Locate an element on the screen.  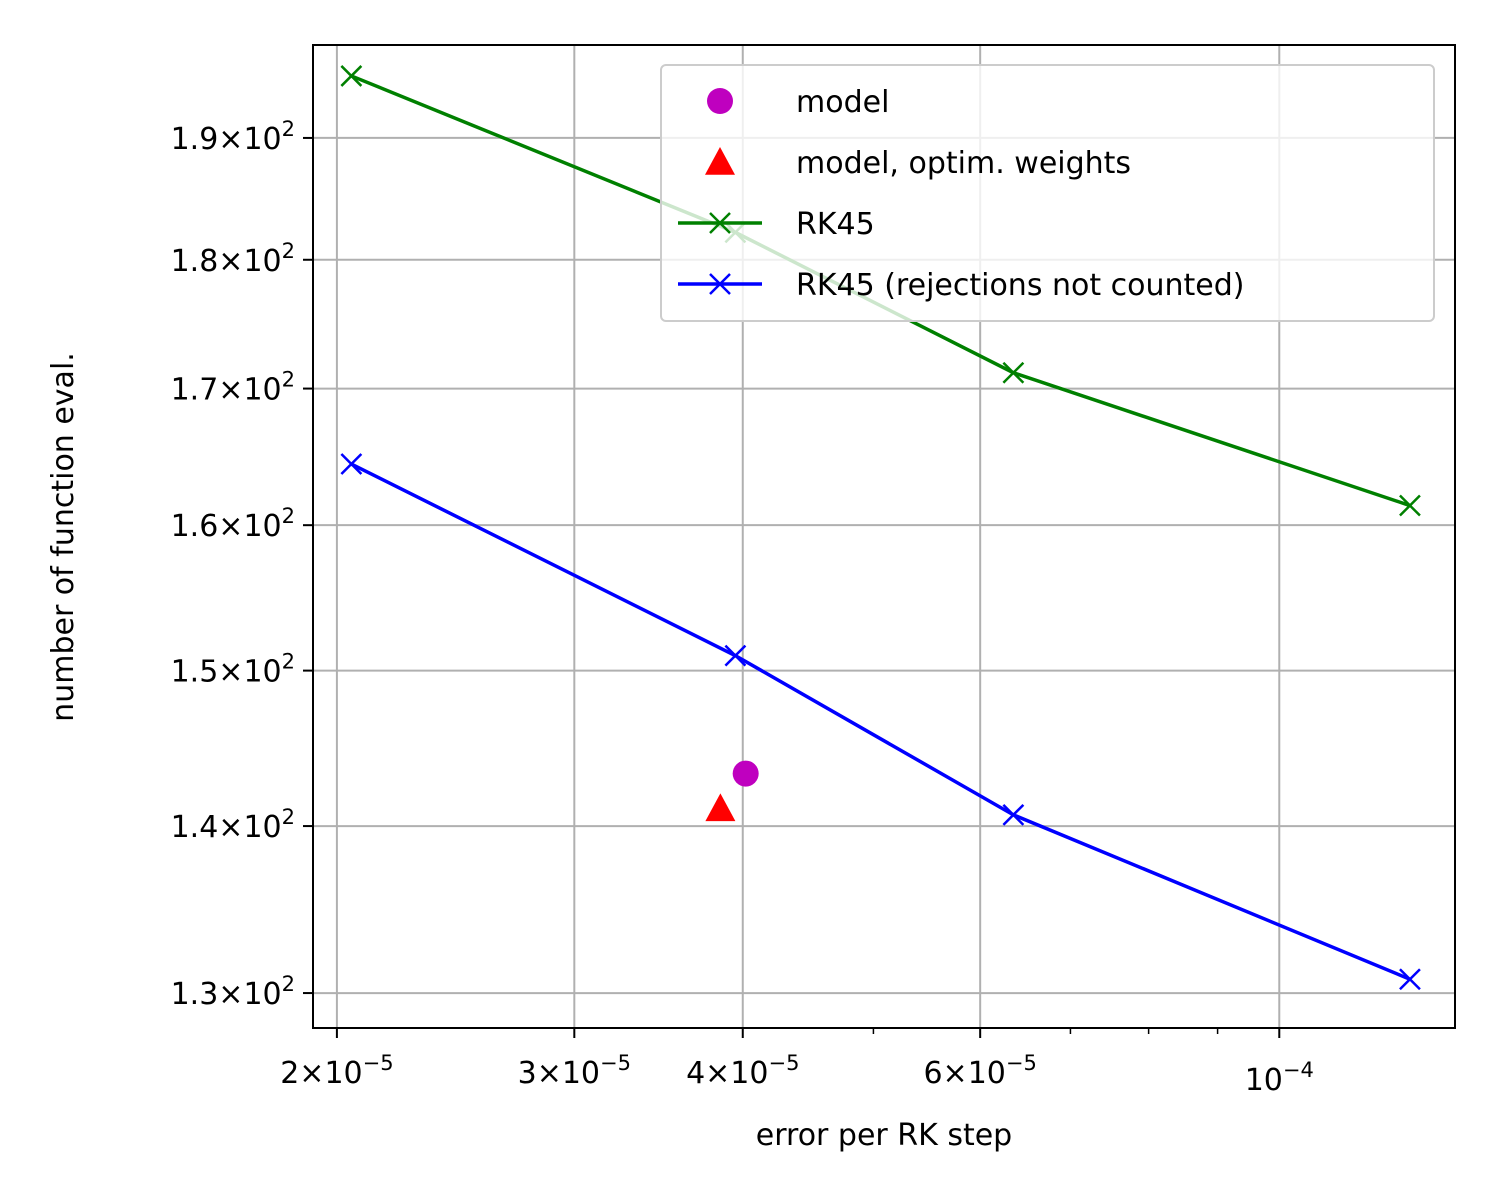
legend-item: RK45 (rejections not counted) is located at coordinates (961, 285).